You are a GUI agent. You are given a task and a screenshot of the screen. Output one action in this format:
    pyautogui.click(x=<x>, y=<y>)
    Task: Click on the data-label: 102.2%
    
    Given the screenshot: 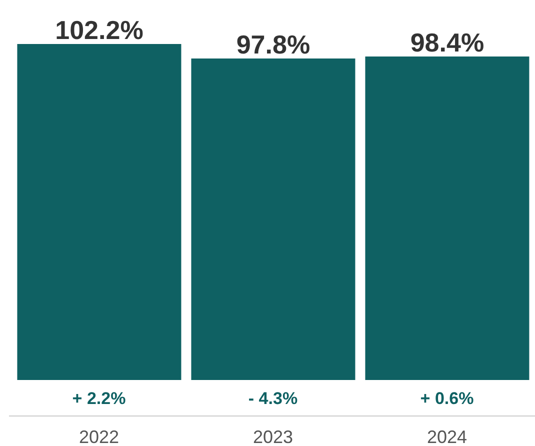 What is the action you would take?
    pyautogui.click(x=99, y=30)
    